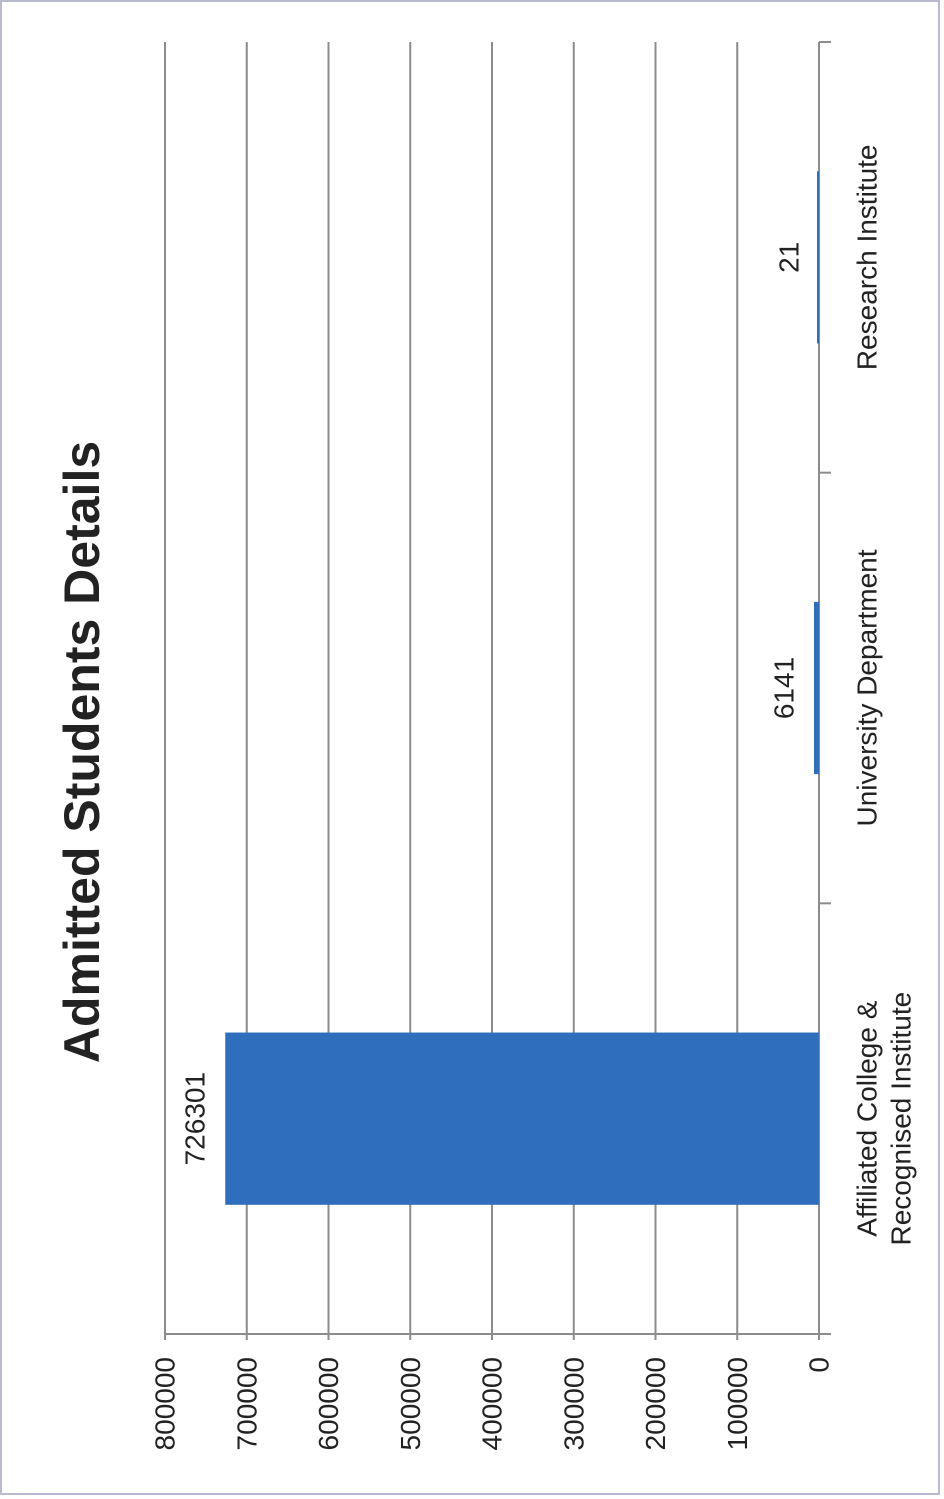  Describe the element at coordinates (246, 1403) in the screenshot. I see `y-tick-label: 700000` at that location.